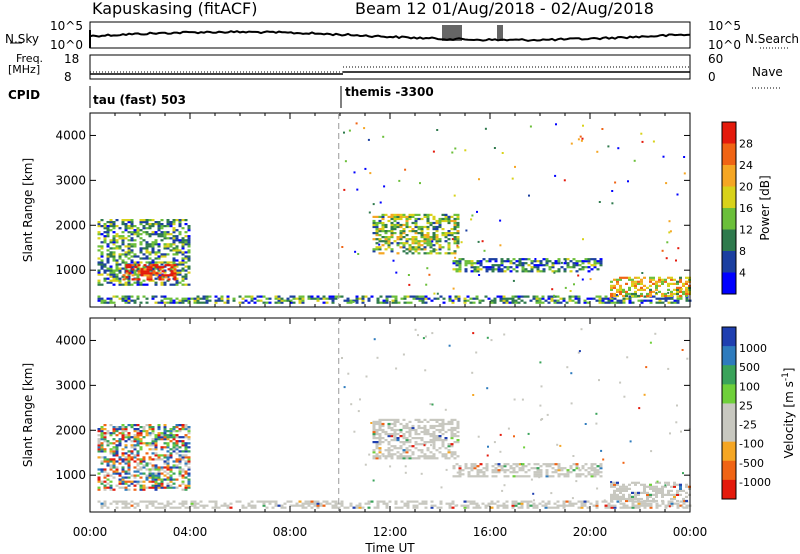  Describe the element at coordinates (290, 532) in the screenshot. I see `xtick-label: 08:00` at that location.